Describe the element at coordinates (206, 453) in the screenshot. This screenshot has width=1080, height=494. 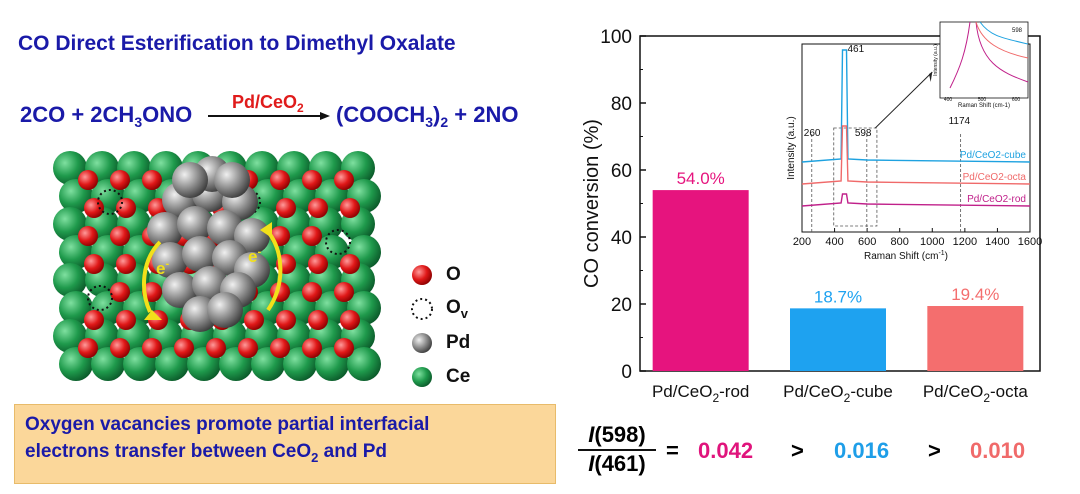
I see `conclusion-line-2: electrons transfer between CeO2 and Pd` at that location.